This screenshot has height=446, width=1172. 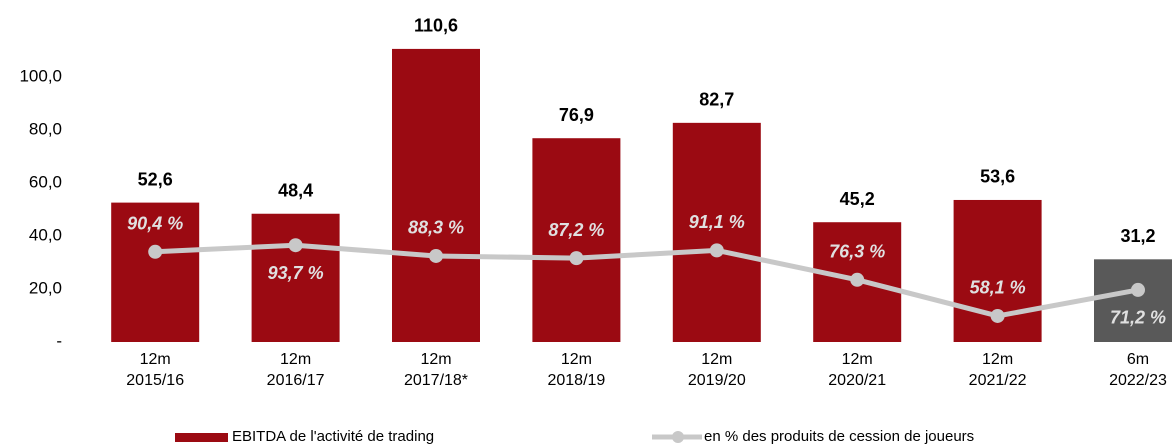 What do you see at coordinates (436, 228) in the screenshot?
I see `line-value-label: 88,3 %` at bounding box center [436, 228].